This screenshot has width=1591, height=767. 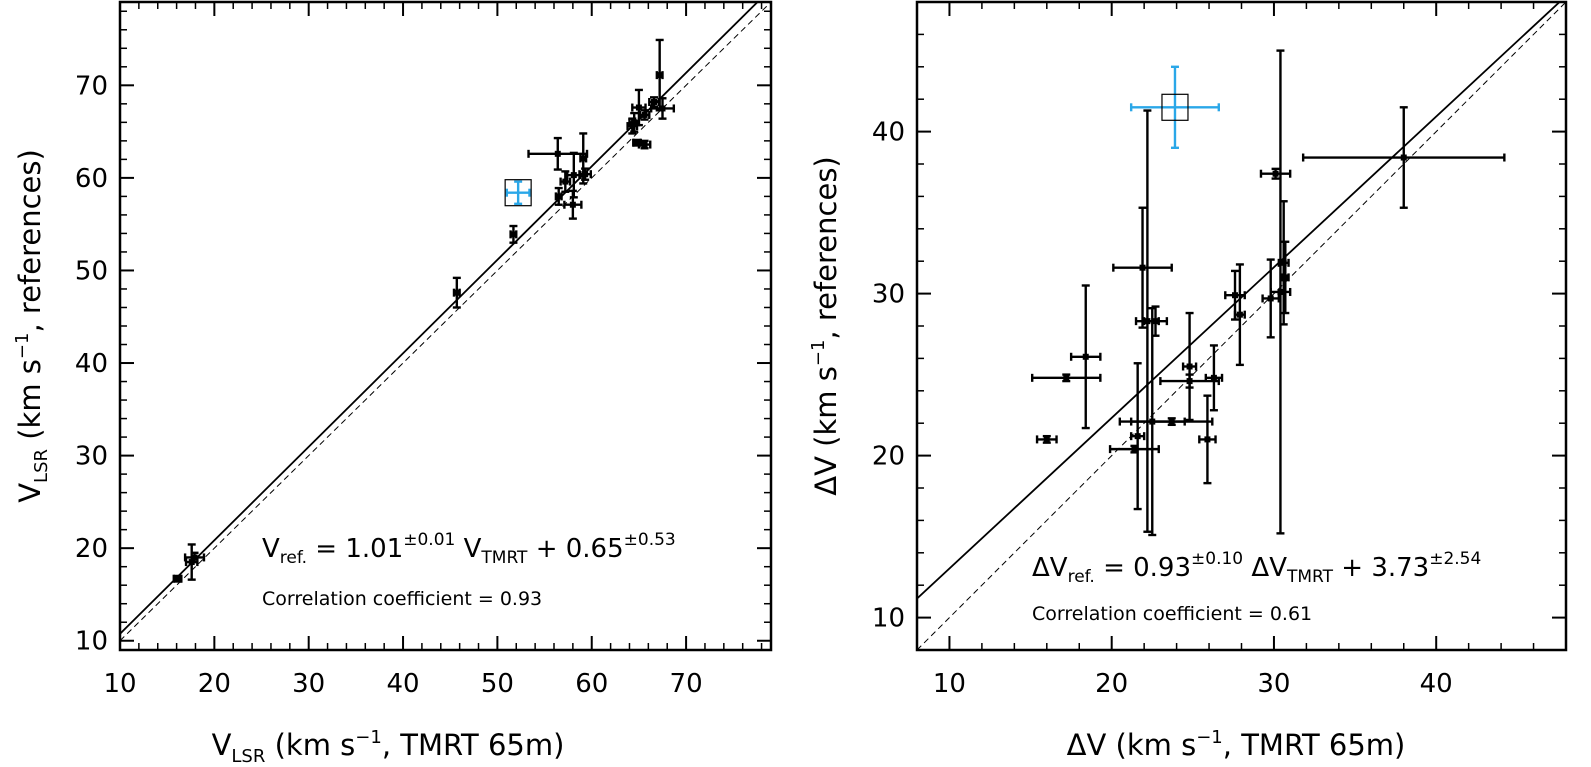 What do you see at coordinates (469, 549) in the screenshot?
I see `equation-left: Vref. = 1.01±0.01 VTMRT + 0.65±0.53` at bounding box center [469, 549].